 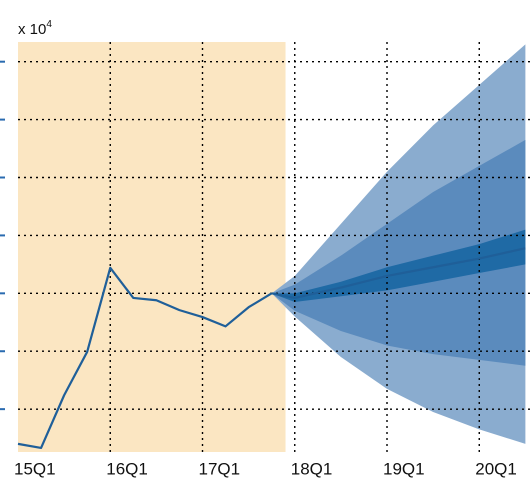 What do you see at coordinates (496, 468) in the screenshot?
I see `x-tick-label: 20Q1` at bounding box center [496, 468].